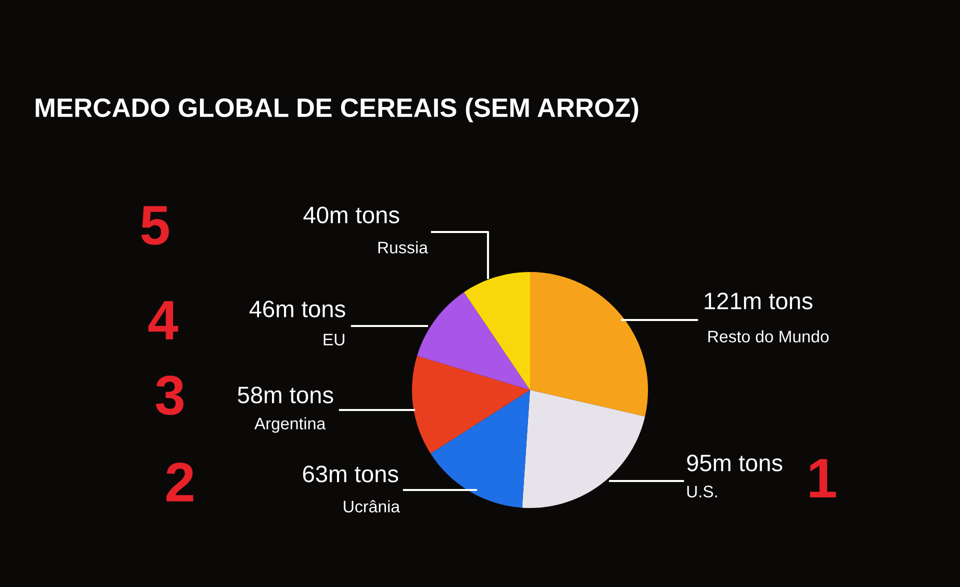  What do you see at coordinates (351, 215) in the screenshot?
I see `data-label: 40m tons` at bounding box center [351, 215].